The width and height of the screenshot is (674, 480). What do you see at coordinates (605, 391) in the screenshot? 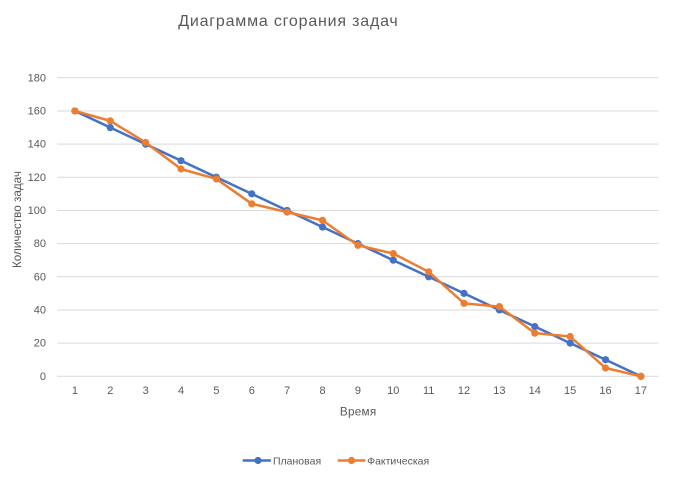
I see `svg-text: 16` at bounding box center [605, 391].